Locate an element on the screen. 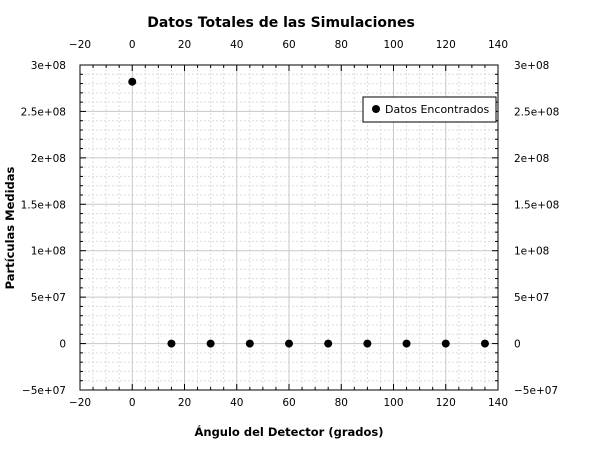 Image resolution: width=602 pixels, height=449 pixels. y-tick-label-left: 5e+07 is located at coordinates (48, 298).